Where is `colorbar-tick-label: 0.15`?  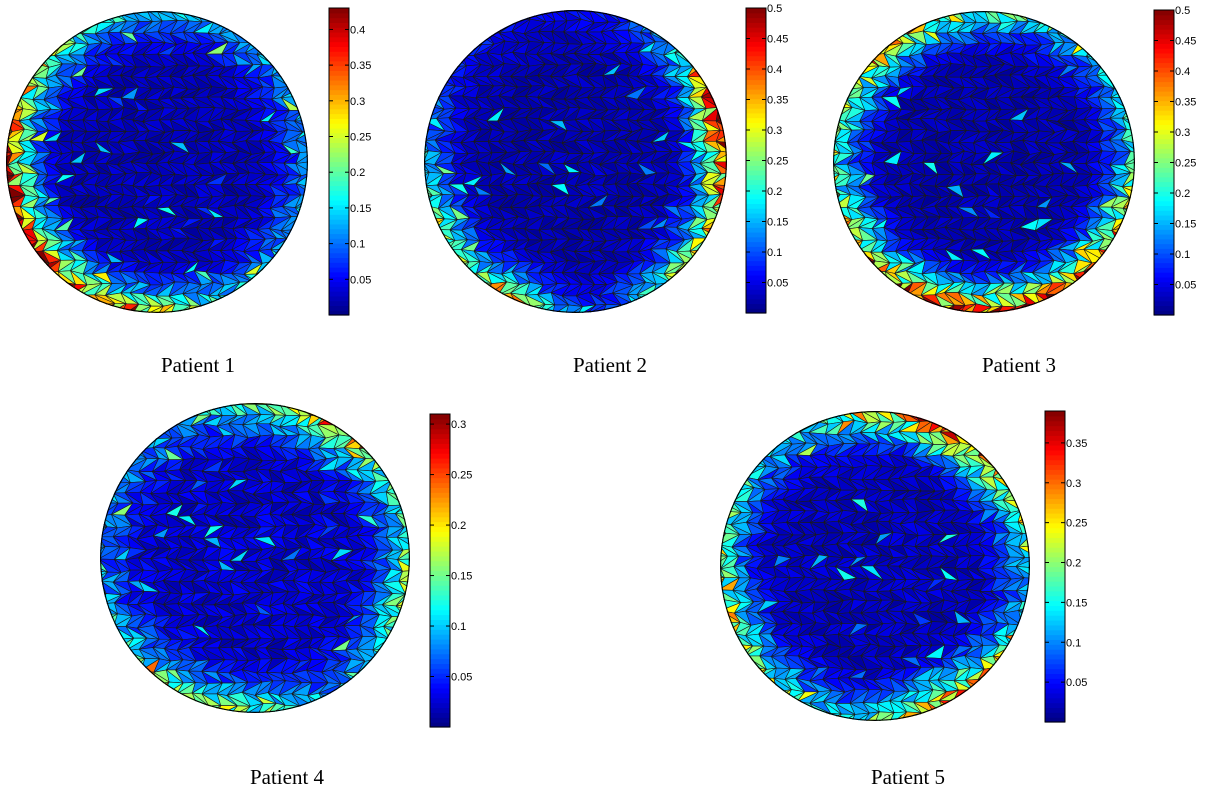 colorbar-tick-label: 0.15 is located at coordinates (777, 223).